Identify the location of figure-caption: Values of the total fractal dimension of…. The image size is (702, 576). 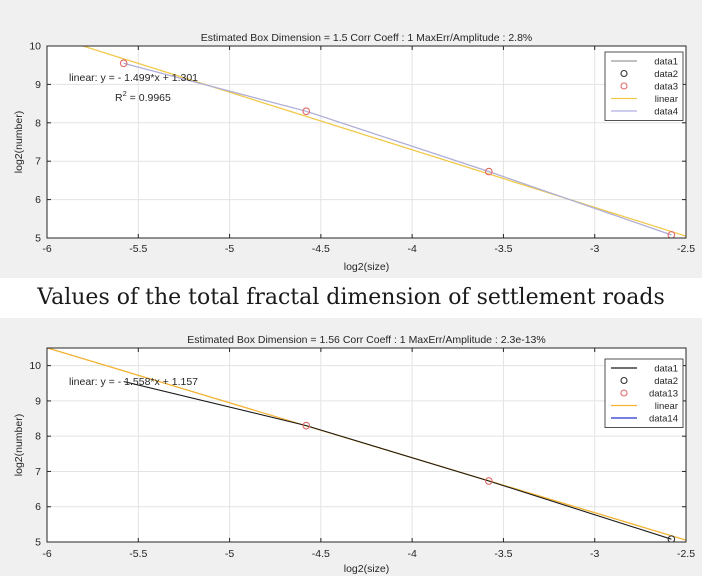
(351, 297).